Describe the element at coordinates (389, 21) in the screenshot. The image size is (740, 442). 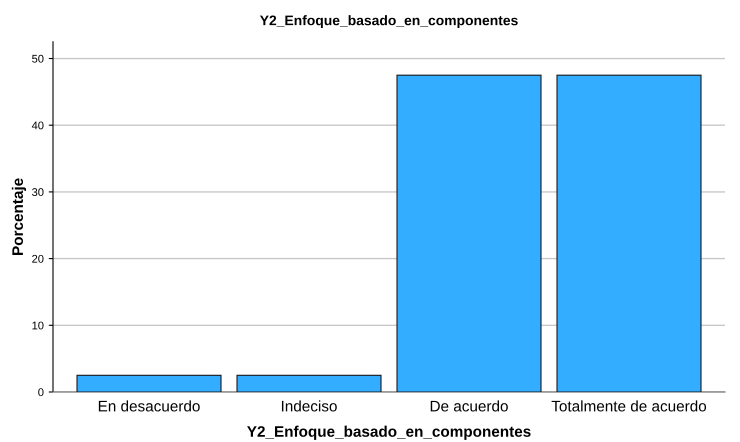
I see `chart-title: Y2_Enfoque_basado_en_componentes` at that location.